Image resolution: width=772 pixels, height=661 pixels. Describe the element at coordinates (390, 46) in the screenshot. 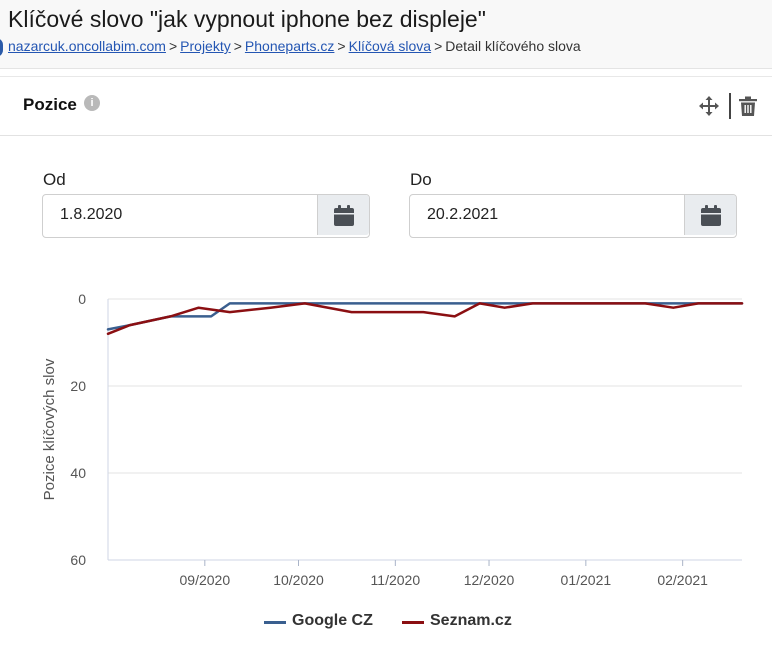

I see `breadcrumb-link-keywords: Klíčová slova` at that location.